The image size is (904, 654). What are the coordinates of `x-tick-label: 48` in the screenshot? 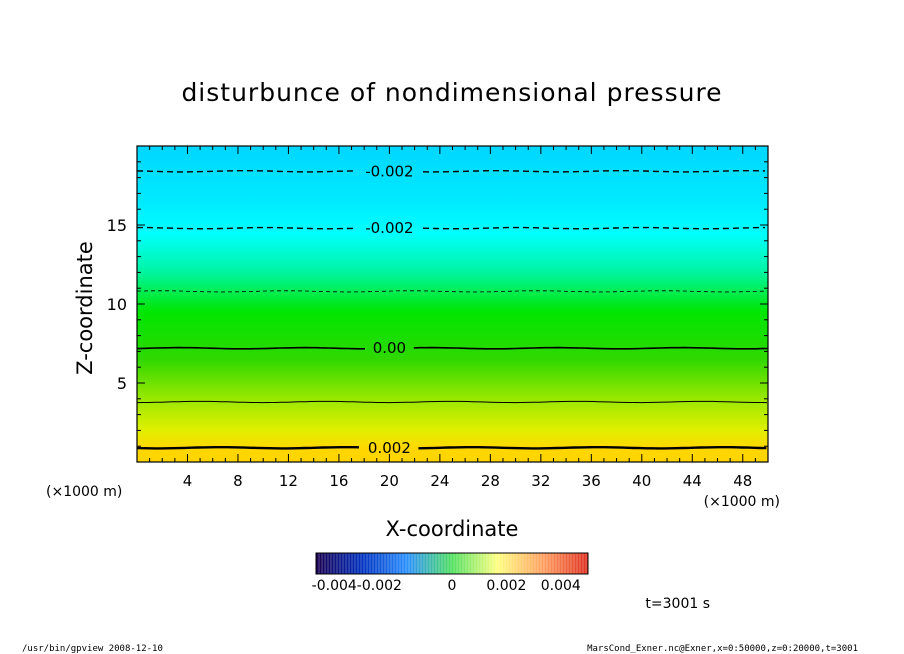 It's located at (742, 481).